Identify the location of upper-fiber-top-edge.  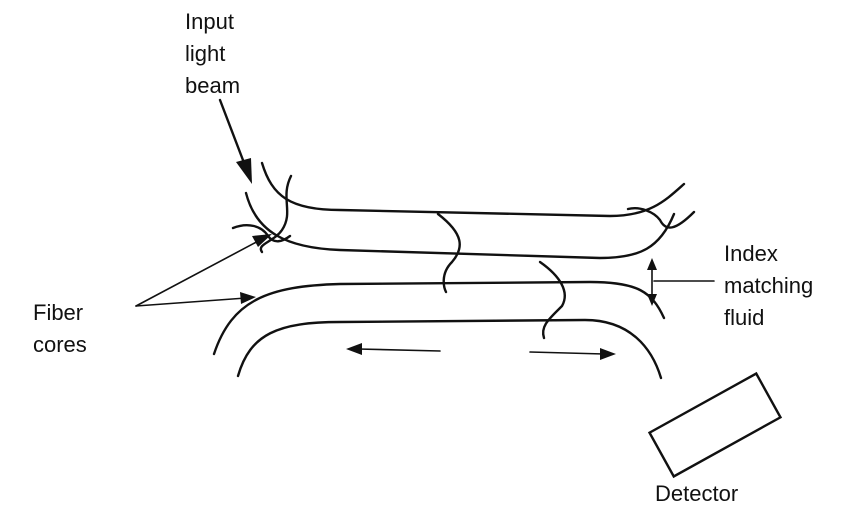
(473, 189).